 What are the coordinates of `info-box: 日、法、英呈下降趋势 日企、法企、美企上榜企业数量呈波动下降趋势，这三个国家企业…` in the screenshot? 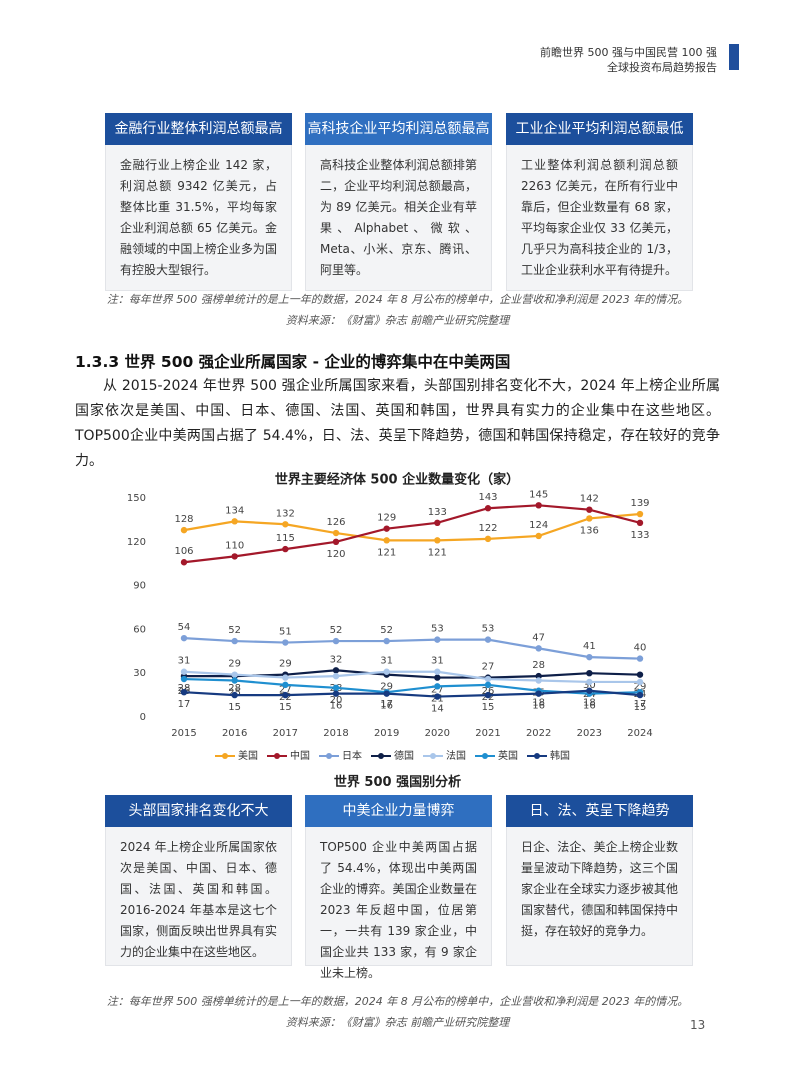 It's located at (599, 880).